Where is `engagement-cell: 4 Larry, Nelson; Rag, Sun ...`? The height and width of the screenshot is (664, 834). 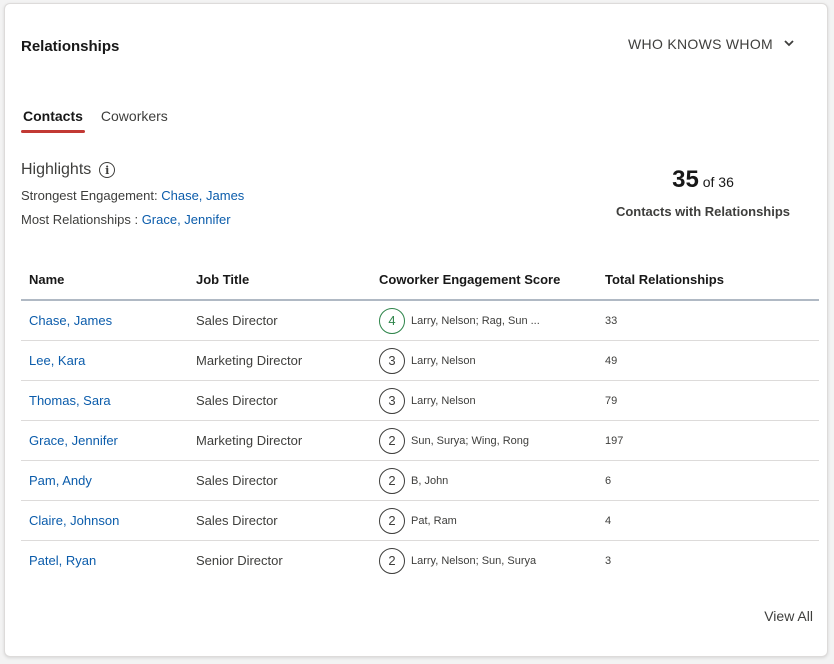
engagement-cell: 4 Larry, Nelson; Rag, Sun ... is located at coordinates (484, 320).